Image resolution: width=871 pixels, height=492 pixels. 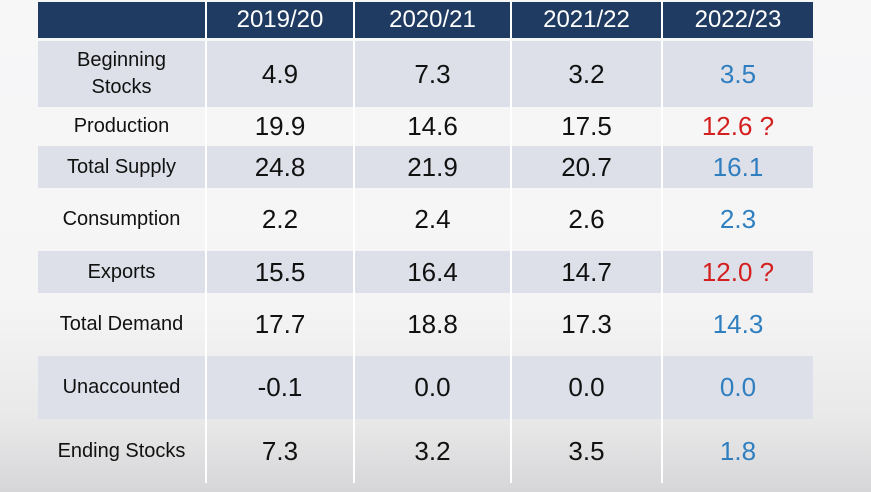 I want to click on table-row-exports: Exports 15.5 16.4 14.7 12.0 ?, so click(x=425, y=272).